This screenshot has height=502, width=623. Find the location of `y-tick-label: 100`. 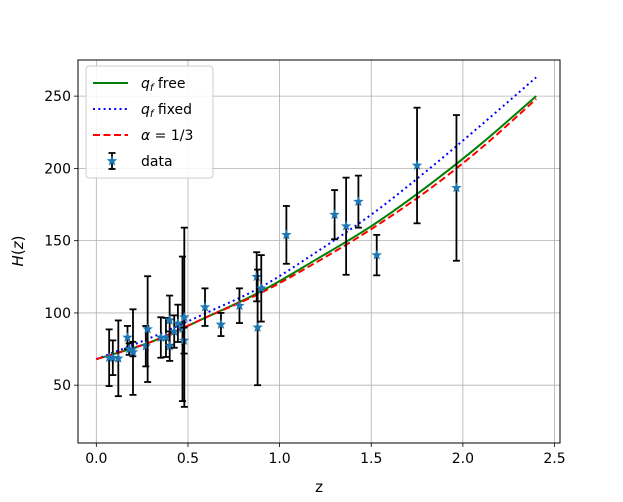

y-tick-label: 100 is located at coordinates (57, 314).